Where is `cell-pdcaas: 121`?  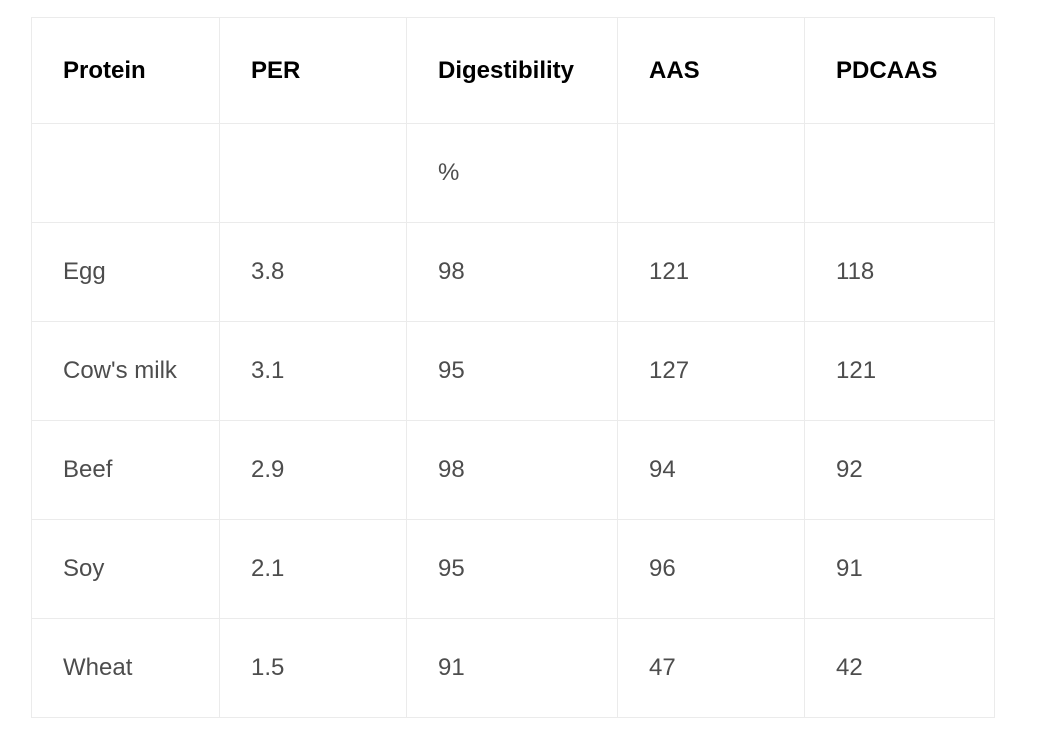 cell-pdcaas: 121 is located at coordinates (899, 371).